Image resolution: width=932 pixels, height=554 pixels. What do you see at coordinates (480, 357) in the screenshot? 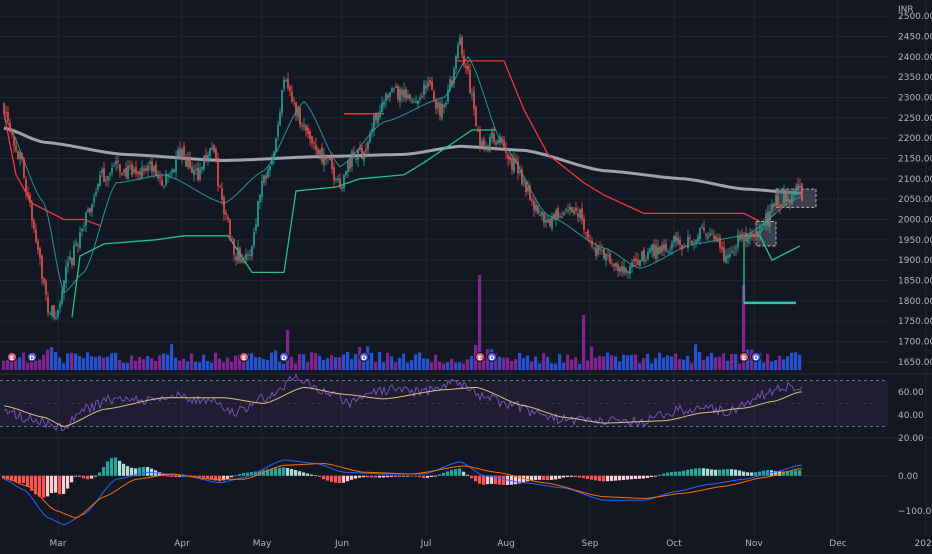
I see `earnings-marker` at bounding box center [480, 357].